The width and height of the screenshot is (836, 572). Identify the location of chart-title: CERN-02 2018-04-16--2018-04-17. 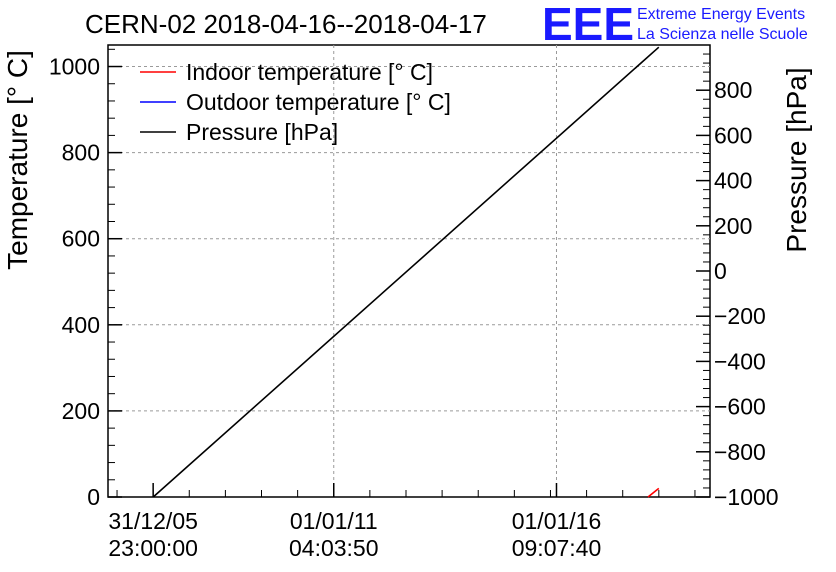
(286, 24).